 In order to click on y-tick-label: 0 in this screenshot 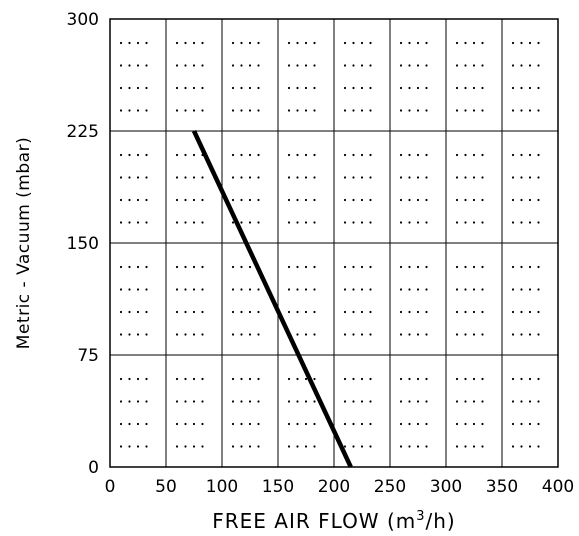, I will do `click(93, 468)`.